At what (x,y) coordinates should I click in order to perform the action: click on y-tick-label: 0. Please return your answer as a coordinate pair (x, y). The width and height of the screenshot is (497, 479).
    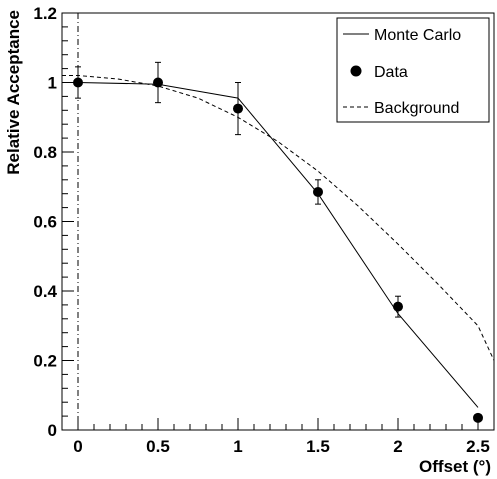
    Looking at the image, I should click on (52, 430).